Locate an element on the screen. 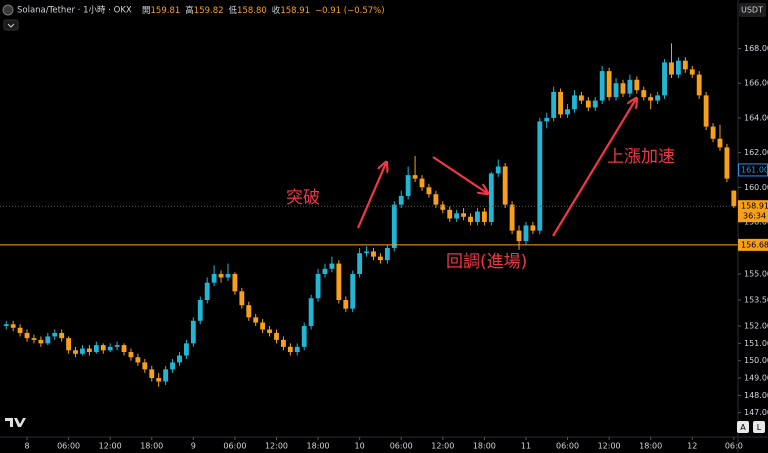 Image resolution: width=768 pixels, height=453 pixels. y-tick-label: 150.00 is located at coordinates (756, 360).